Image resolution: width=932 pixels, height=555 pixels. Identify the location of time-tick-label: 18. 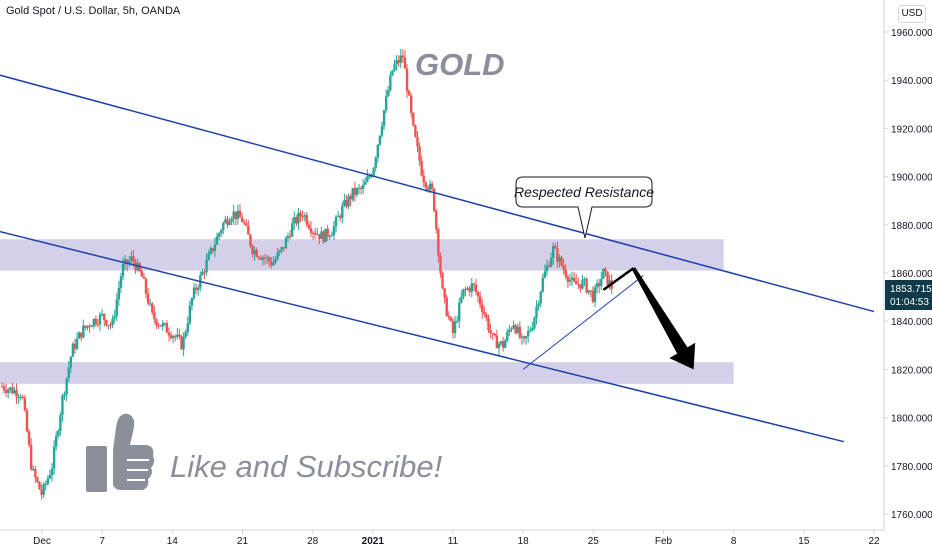
(524, 541).